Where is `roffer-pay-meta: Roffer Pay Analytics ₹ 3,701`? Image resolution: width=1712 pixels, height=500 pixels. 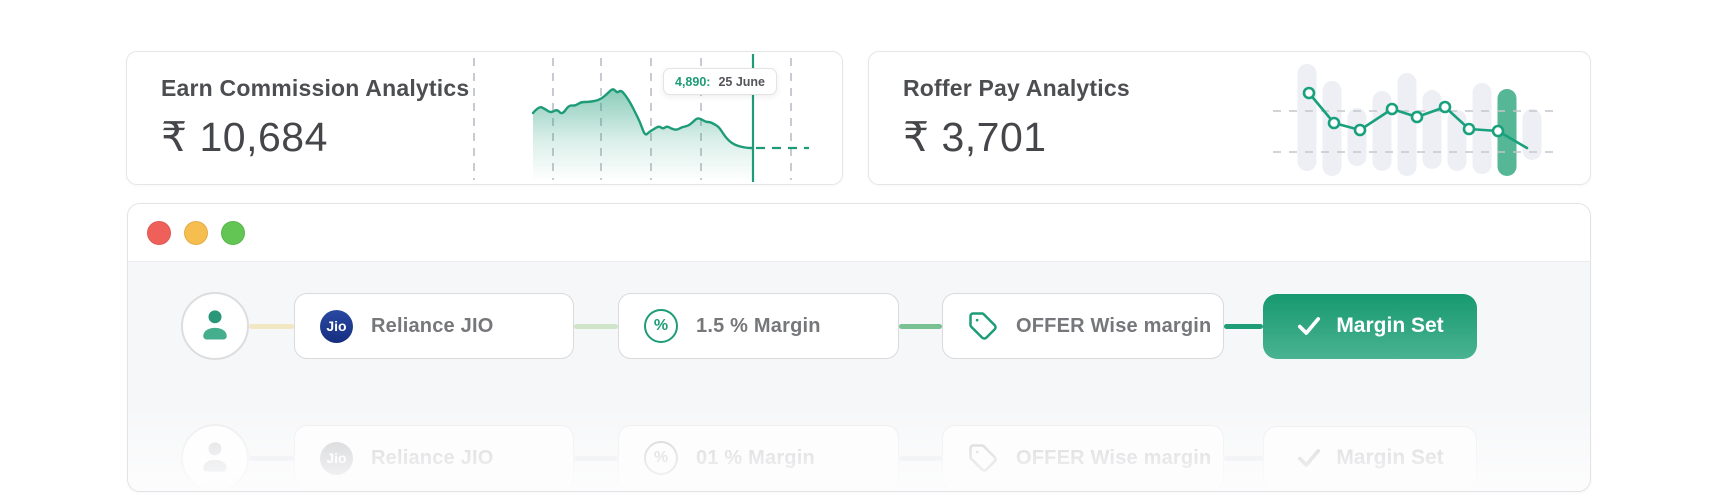
roffer-pay-meta: Roffer Pay Analytics ₹ 3,701 is located at coordinates (1016, 118).